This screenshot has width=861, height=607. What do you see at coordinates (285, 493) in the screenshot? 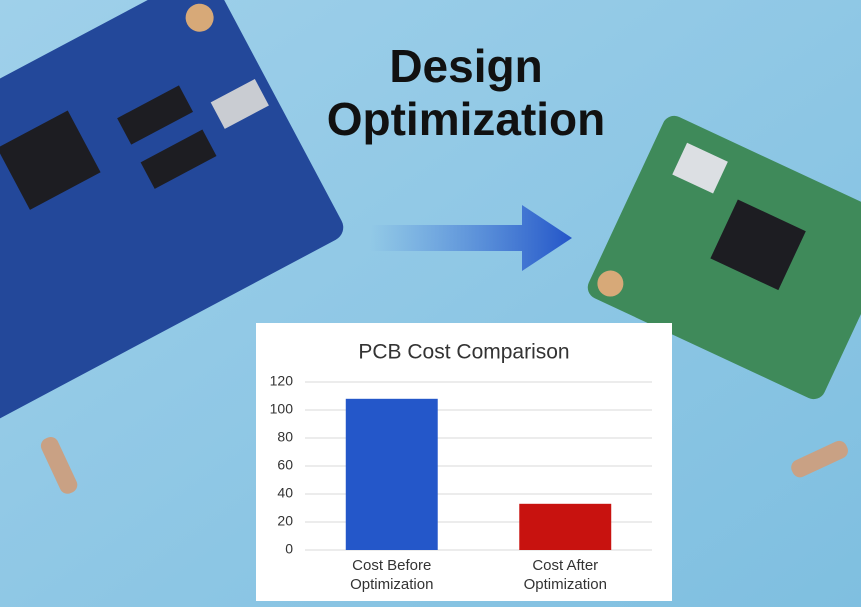
I see `y-tick-label: 40` at bounding box center [285, 493].